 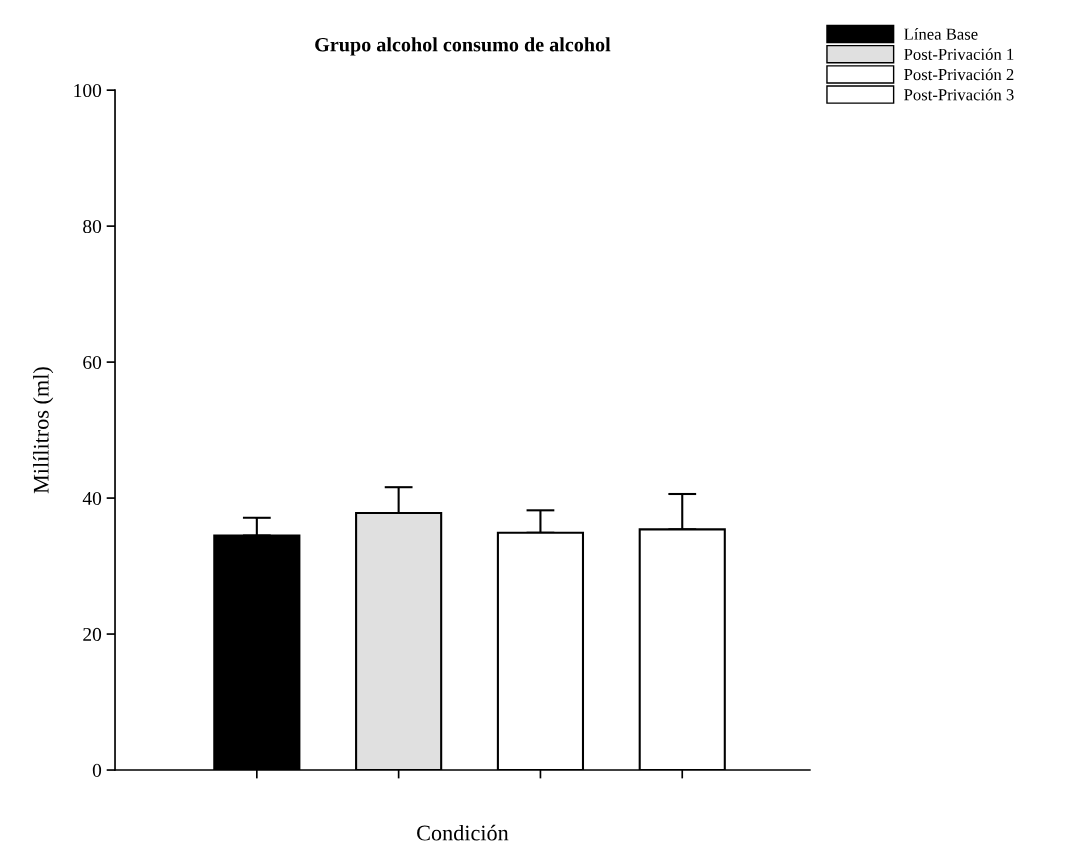 What do you see at coordinates (43, 430) in the screenshot?
I see `y-axis-title: Milílitros (ml)` at bounding box center [43, 430].